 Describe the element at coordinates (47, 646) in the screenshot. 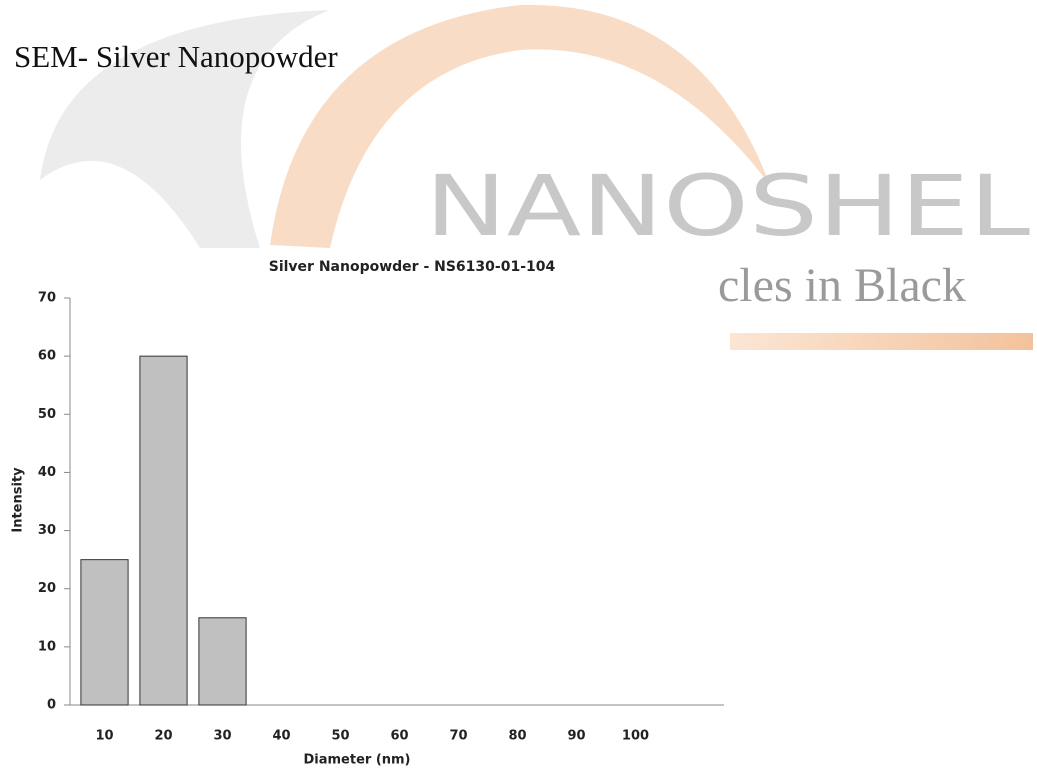

I see `y-tick-label: 10` at that location.